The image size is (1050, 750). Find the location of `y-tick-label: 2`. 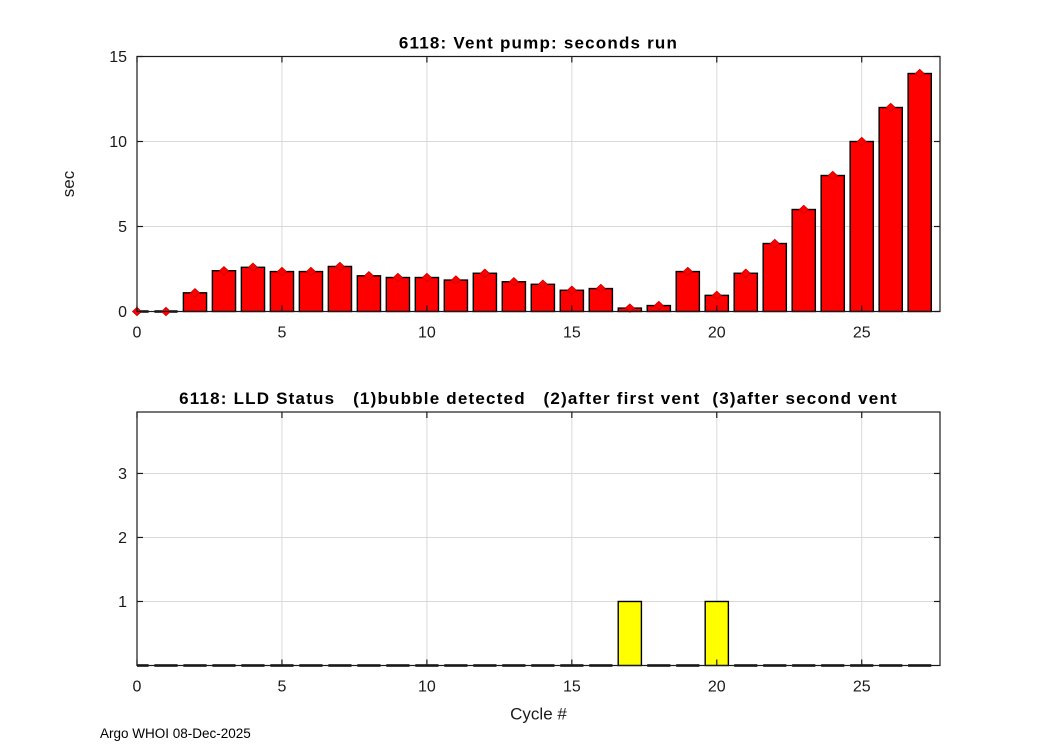

y-tick-label: 2 is located at coordinates (122, 538).